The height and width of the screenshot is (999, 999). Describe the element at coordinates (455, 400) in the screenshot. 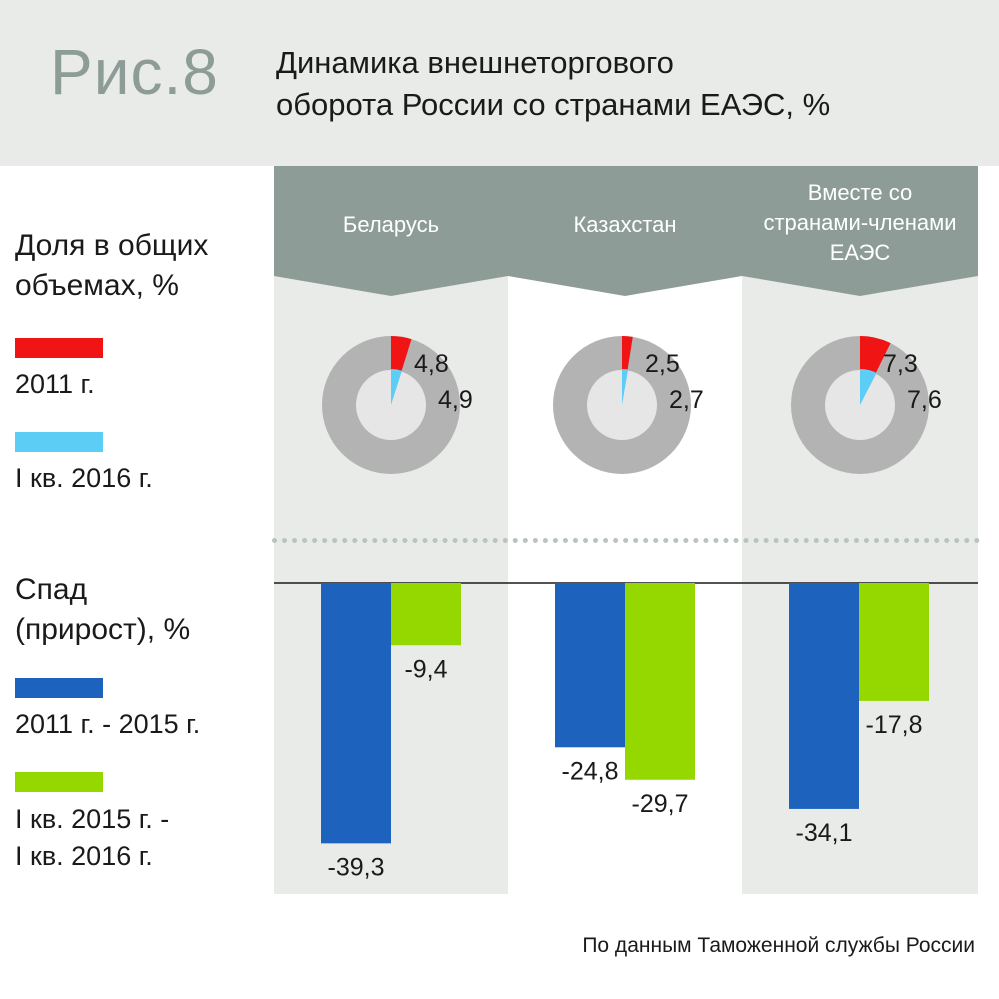

I see `donut-label-q1-2016-1: 4,9` at that location.